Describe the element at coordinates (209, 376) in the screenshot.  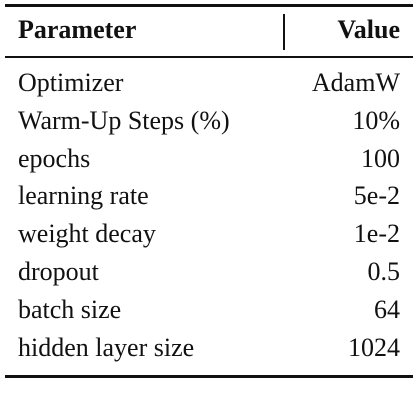
I see `bottom-rule` at that location.